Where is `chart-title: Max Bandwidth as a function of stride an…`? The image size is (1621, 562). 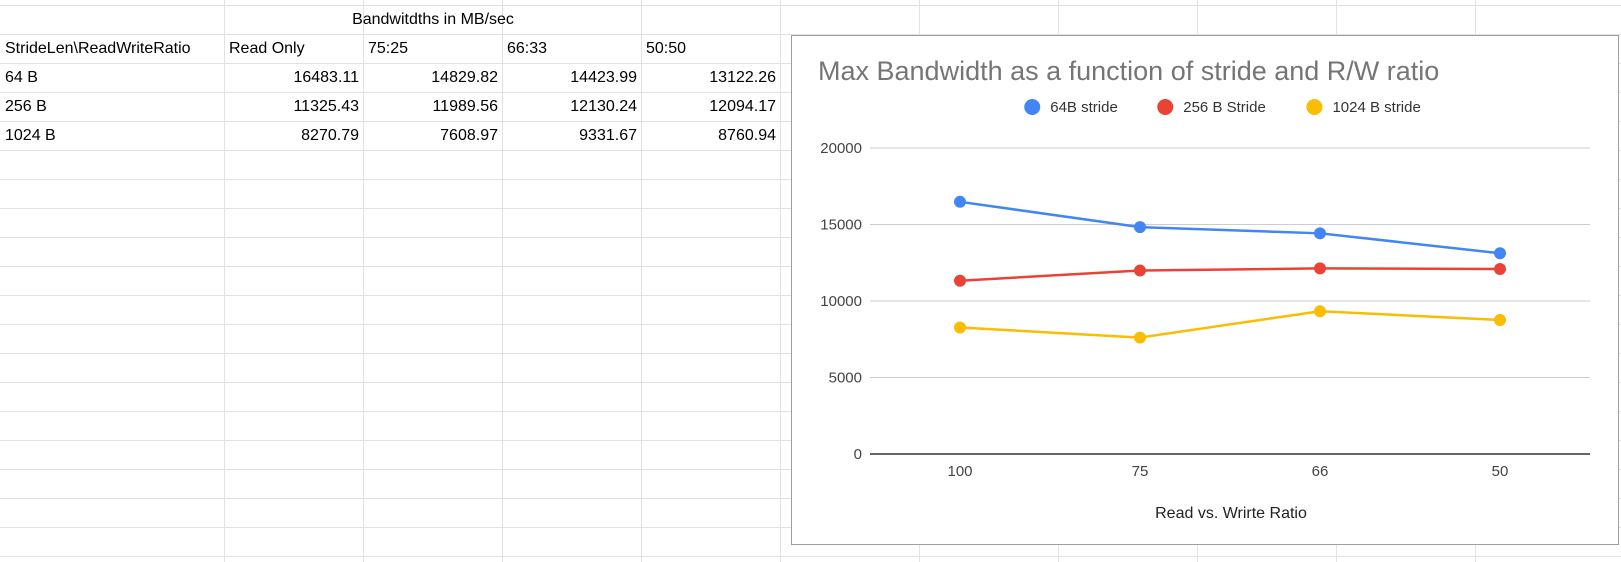 chart-title: Max Bandwidth as a function of stride an… is located at coordinates (1129, 71).